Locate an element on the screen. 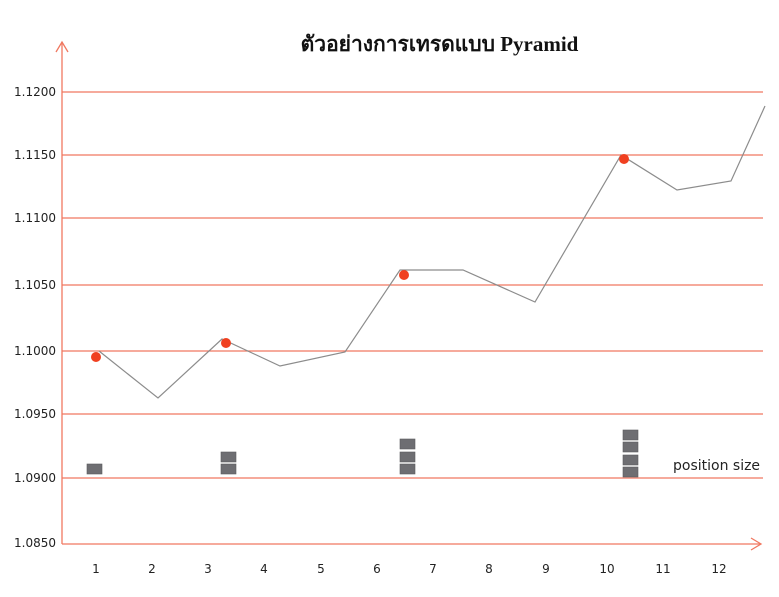 This screenshot has height=597, width=779. position-size-label: position size is located at coordinates (717, 466).